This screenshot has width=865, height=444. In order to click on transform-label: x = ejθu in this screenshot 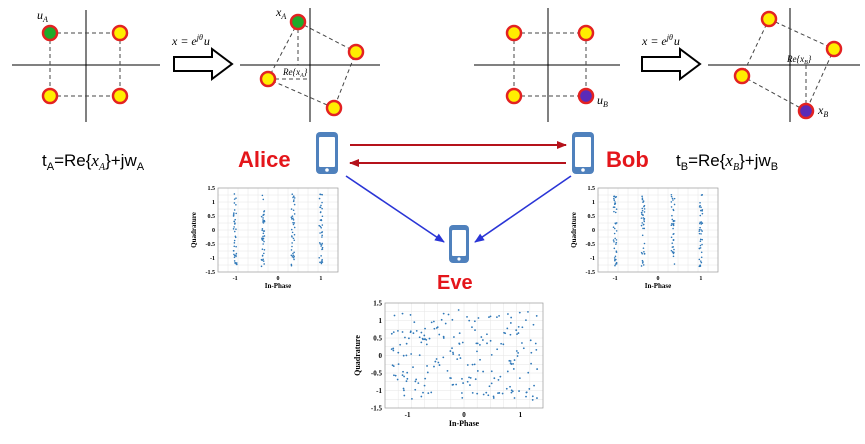, I will do `click(660, 40)`.